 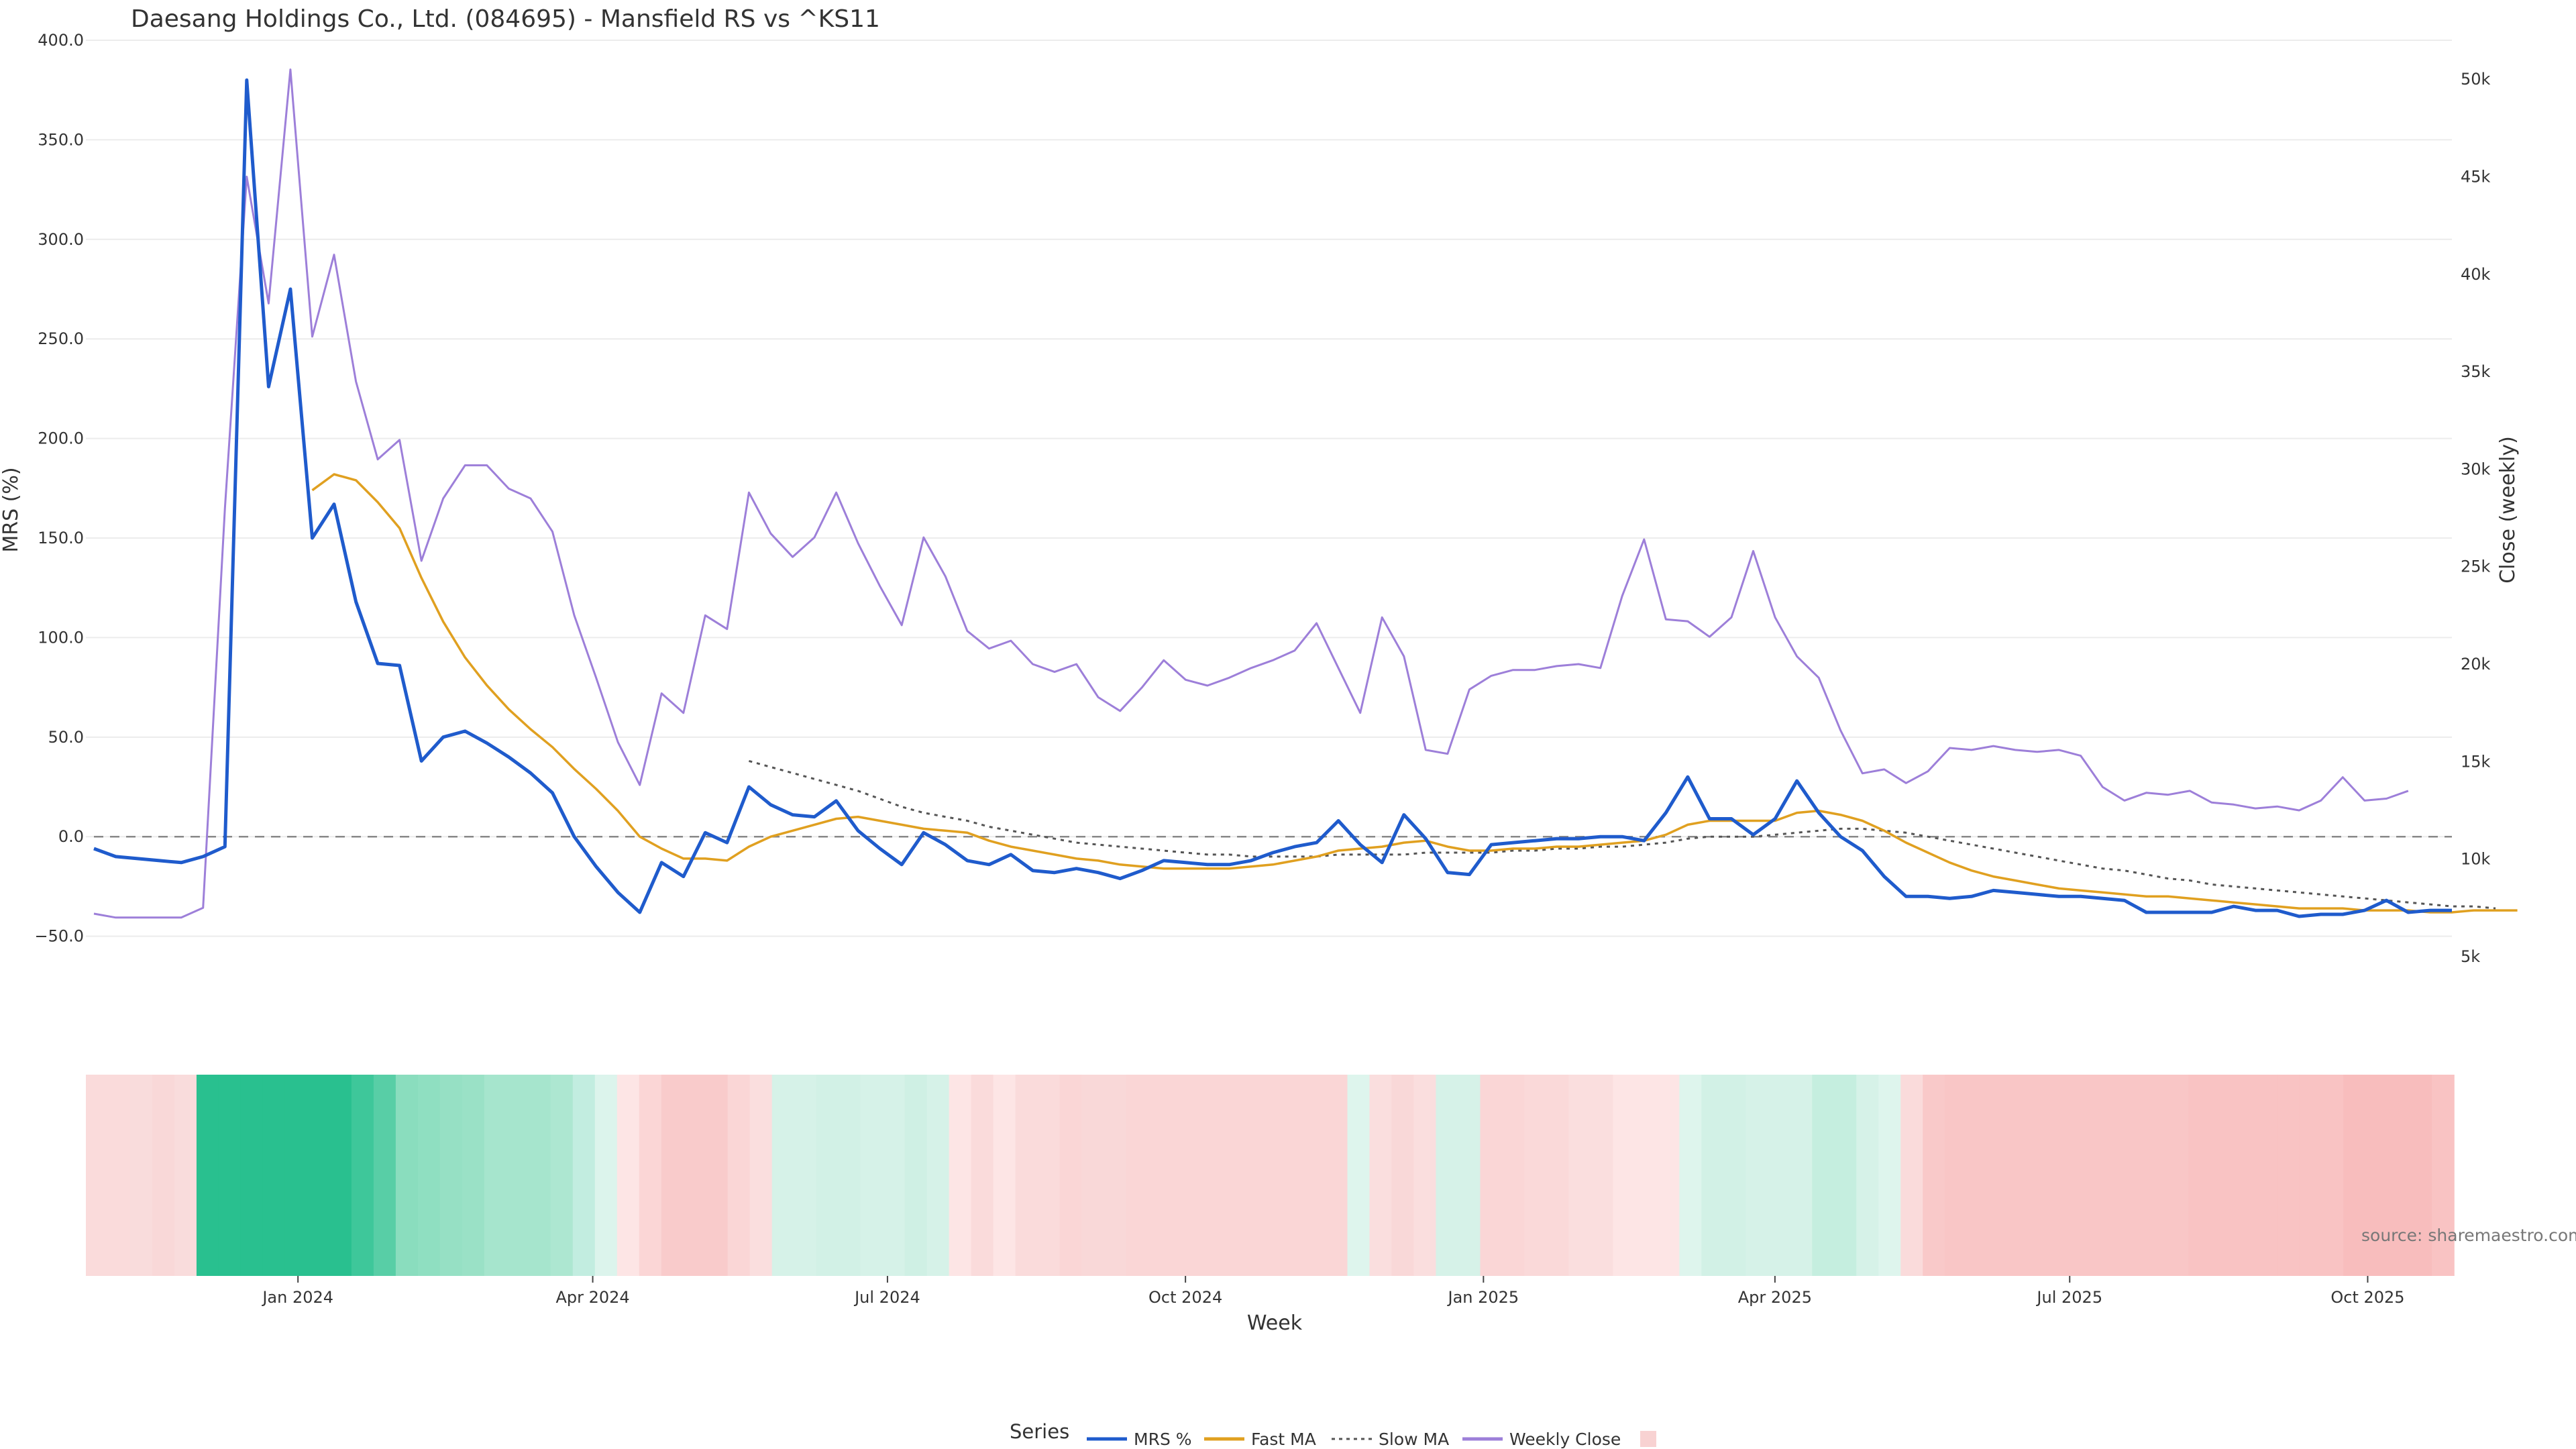 What do you see at coordinates (2476, 469) in the screenshot?
I see `y-right-tick-label: 30k` at bounding box center [2476, 469].